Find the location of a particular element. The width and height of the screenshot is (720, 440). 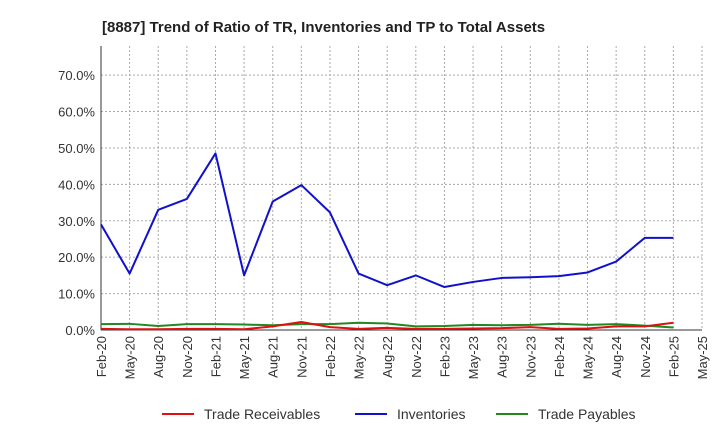

x-tick-label: May-24 is located at coordinates (588, 357).